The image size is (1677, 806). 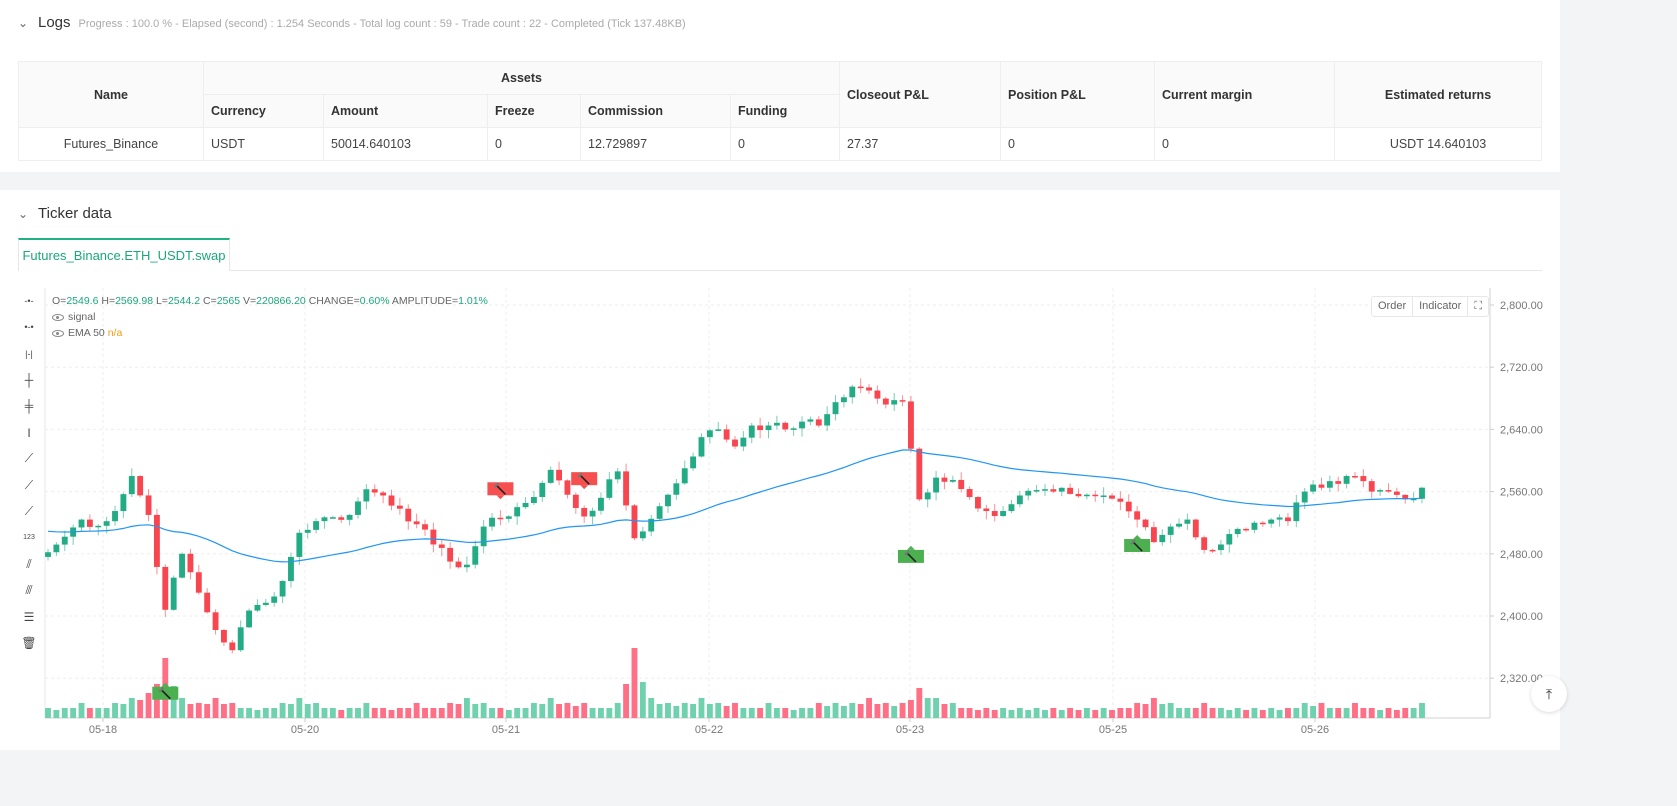 I want to click on trend-line-icon: ⟋, so click(x=29, y=458).